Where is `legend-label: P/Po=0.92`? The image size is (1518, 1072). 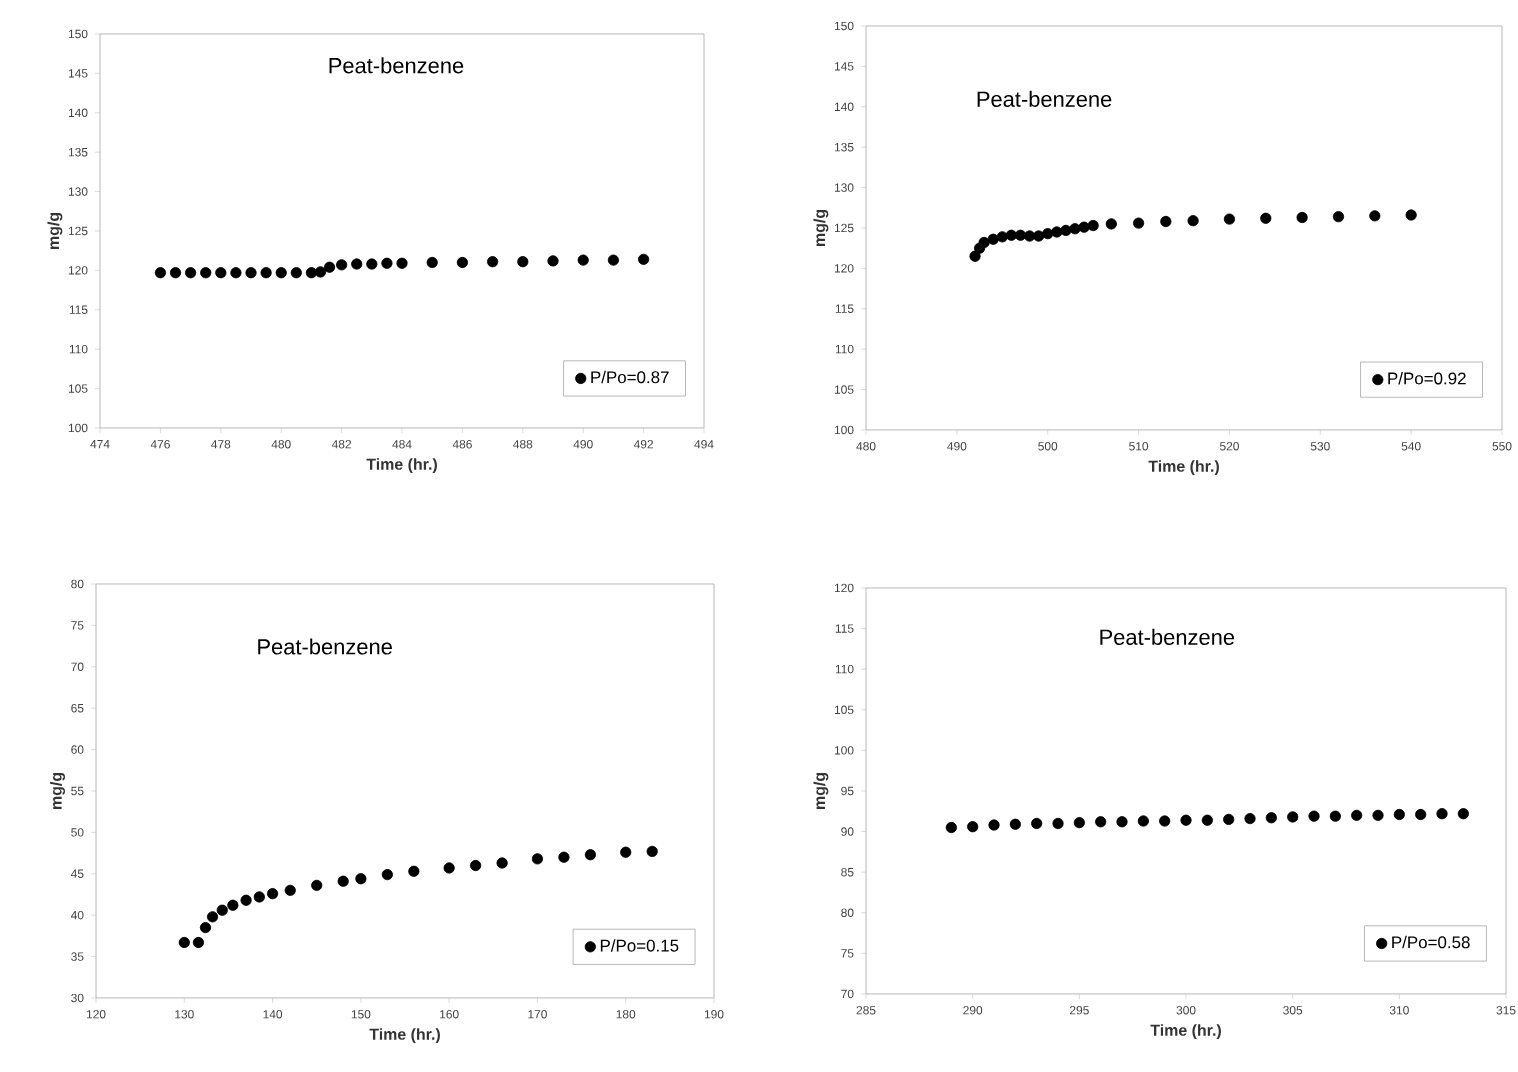 legend-label: P/Po=0.92 is located at coordinates (1427, 378).